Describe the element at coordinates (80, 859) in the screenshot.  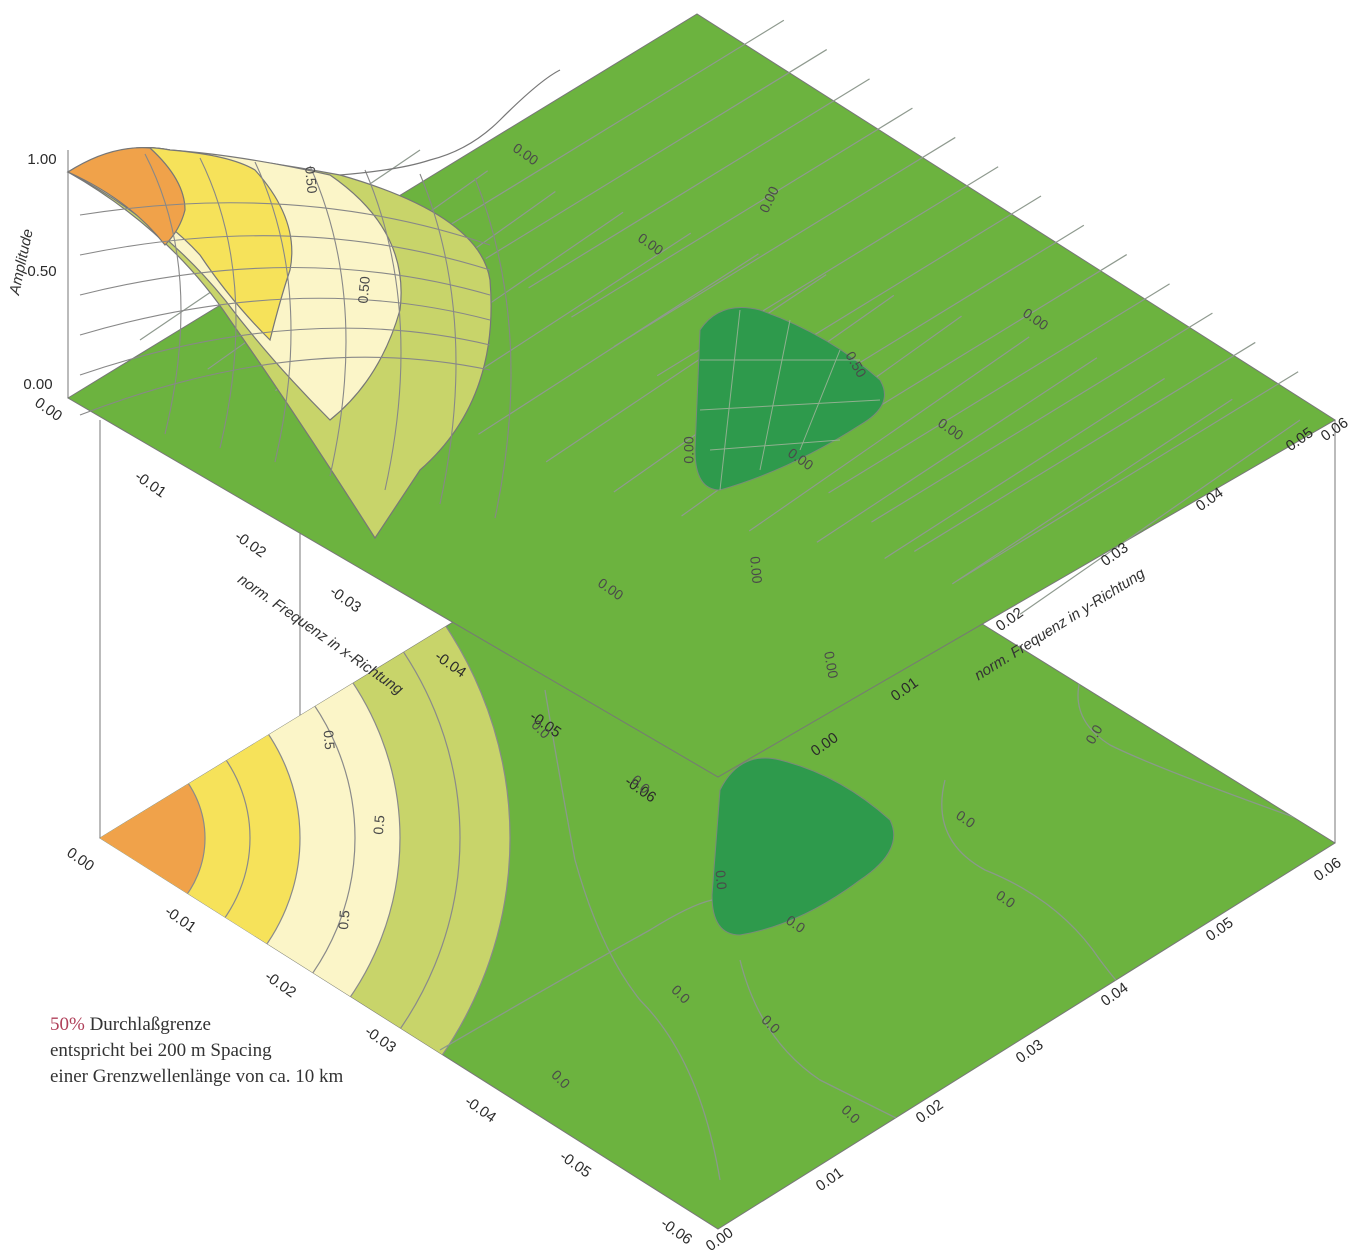
I see `base-x-tick-label: 0.00` at that location.